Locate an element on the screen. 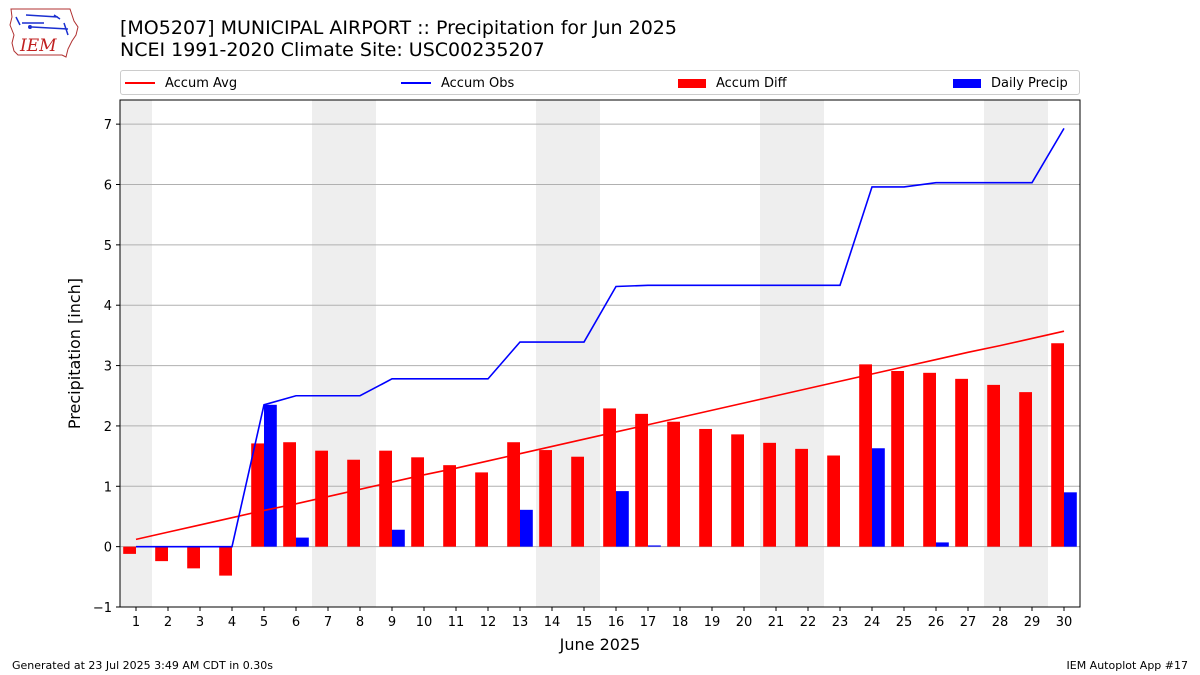 The image size is (1200, 675). y-tick-label: 0 is located at coordinates (108, 548).